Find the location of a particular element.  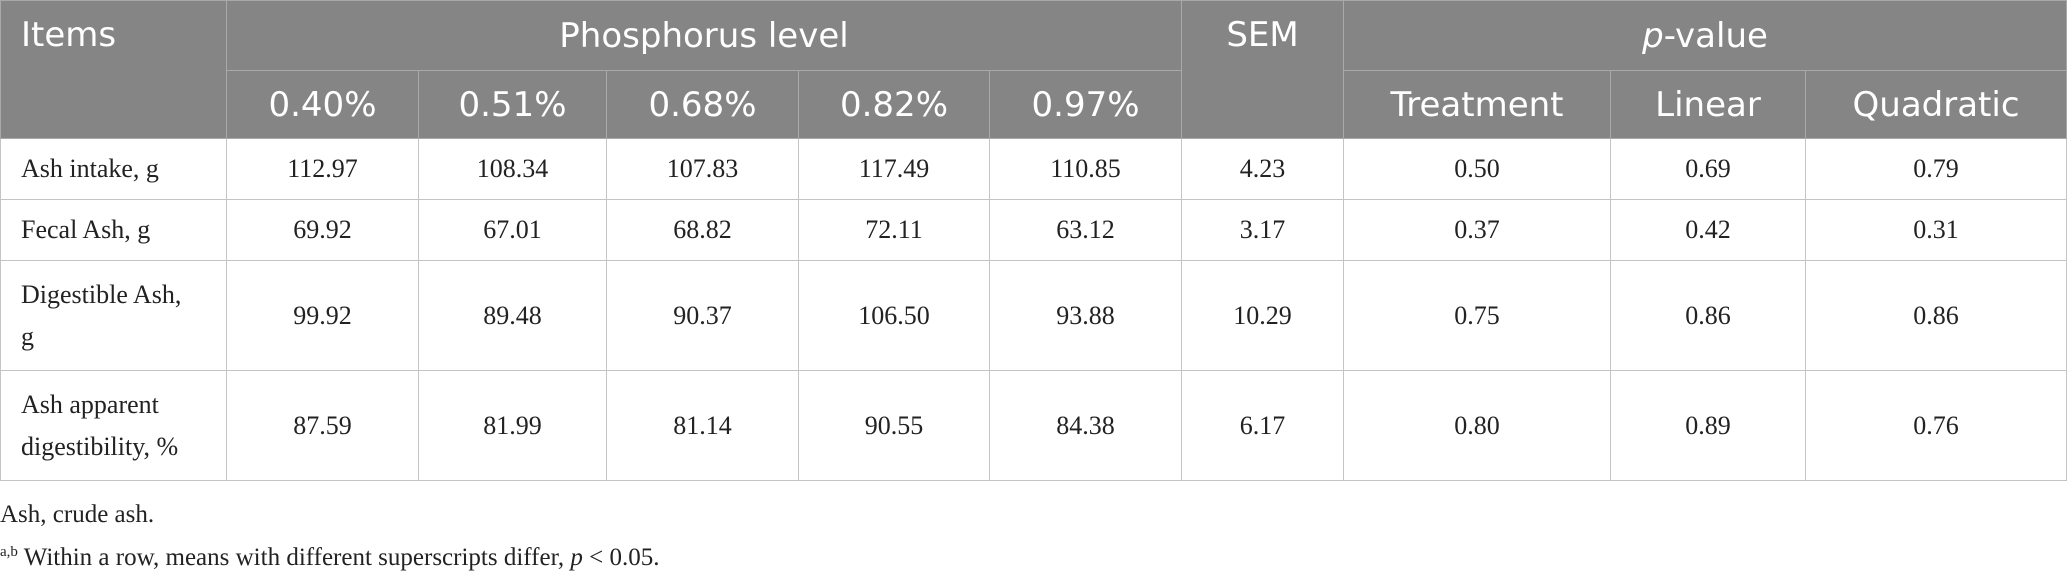

treatment-cell: 0.37 is located at coordinates (1477, 230).